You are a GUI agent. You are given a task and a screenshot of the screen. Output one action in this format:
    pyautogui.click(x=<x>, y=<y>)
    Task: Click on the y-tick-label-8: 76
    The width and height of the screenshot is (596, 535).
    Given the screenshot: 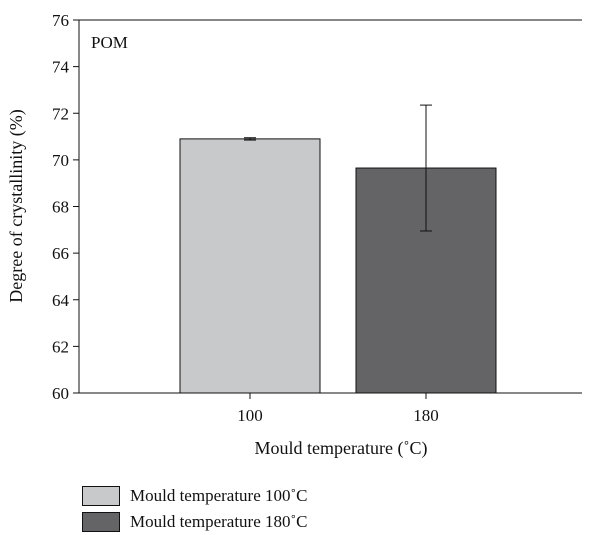 What is the action you would take?
    pyautogui.click(x=60, y=20)
    